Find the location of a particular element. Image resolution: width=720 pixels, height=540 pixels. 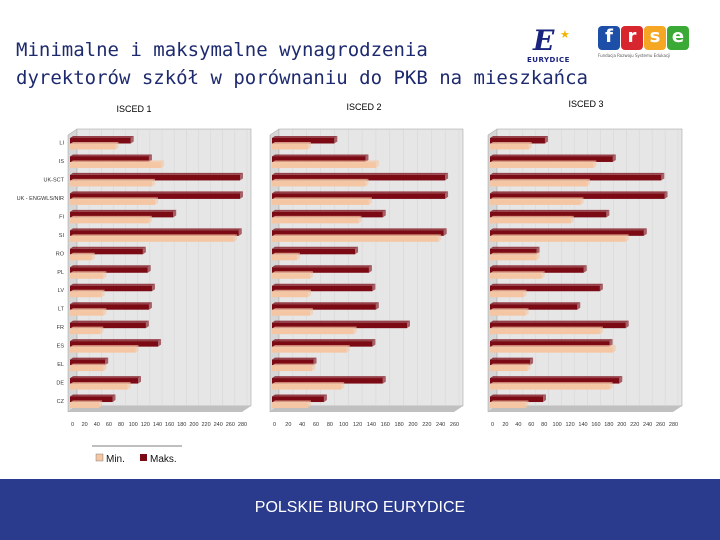

x-tick-label: 240 is located at coordinates (218, 425).